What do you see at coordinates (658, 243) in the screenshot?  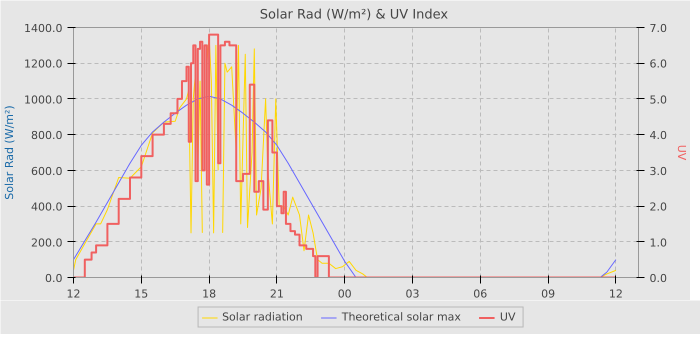 I see `y2-tick-label: 1.0` at bounding box center [658, 243].